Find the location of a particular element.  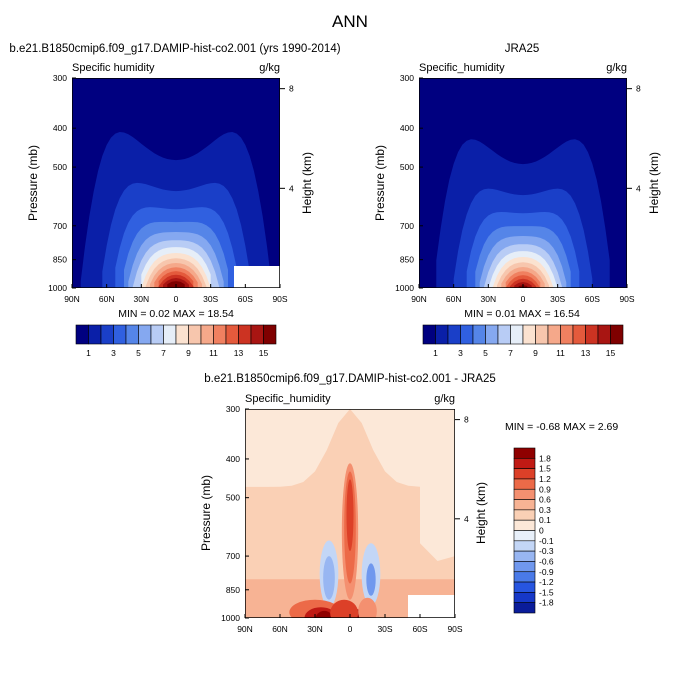

colorbar-label: 0.3 is located at coordinates (545, 510).